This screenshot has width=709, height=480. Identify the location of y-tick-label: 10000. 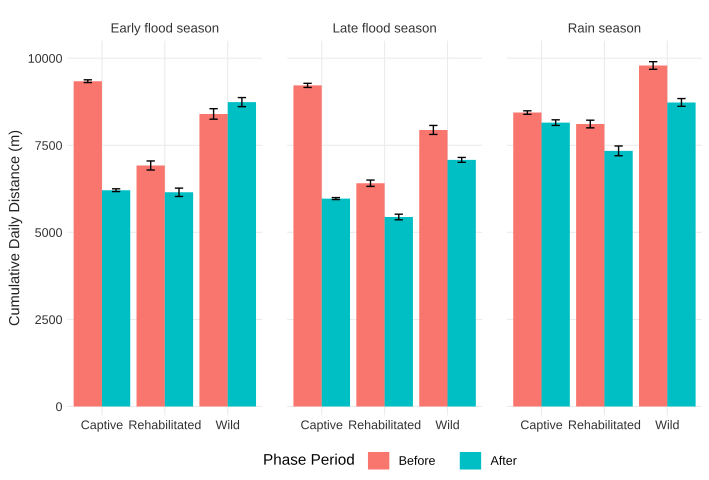
(45, 58).